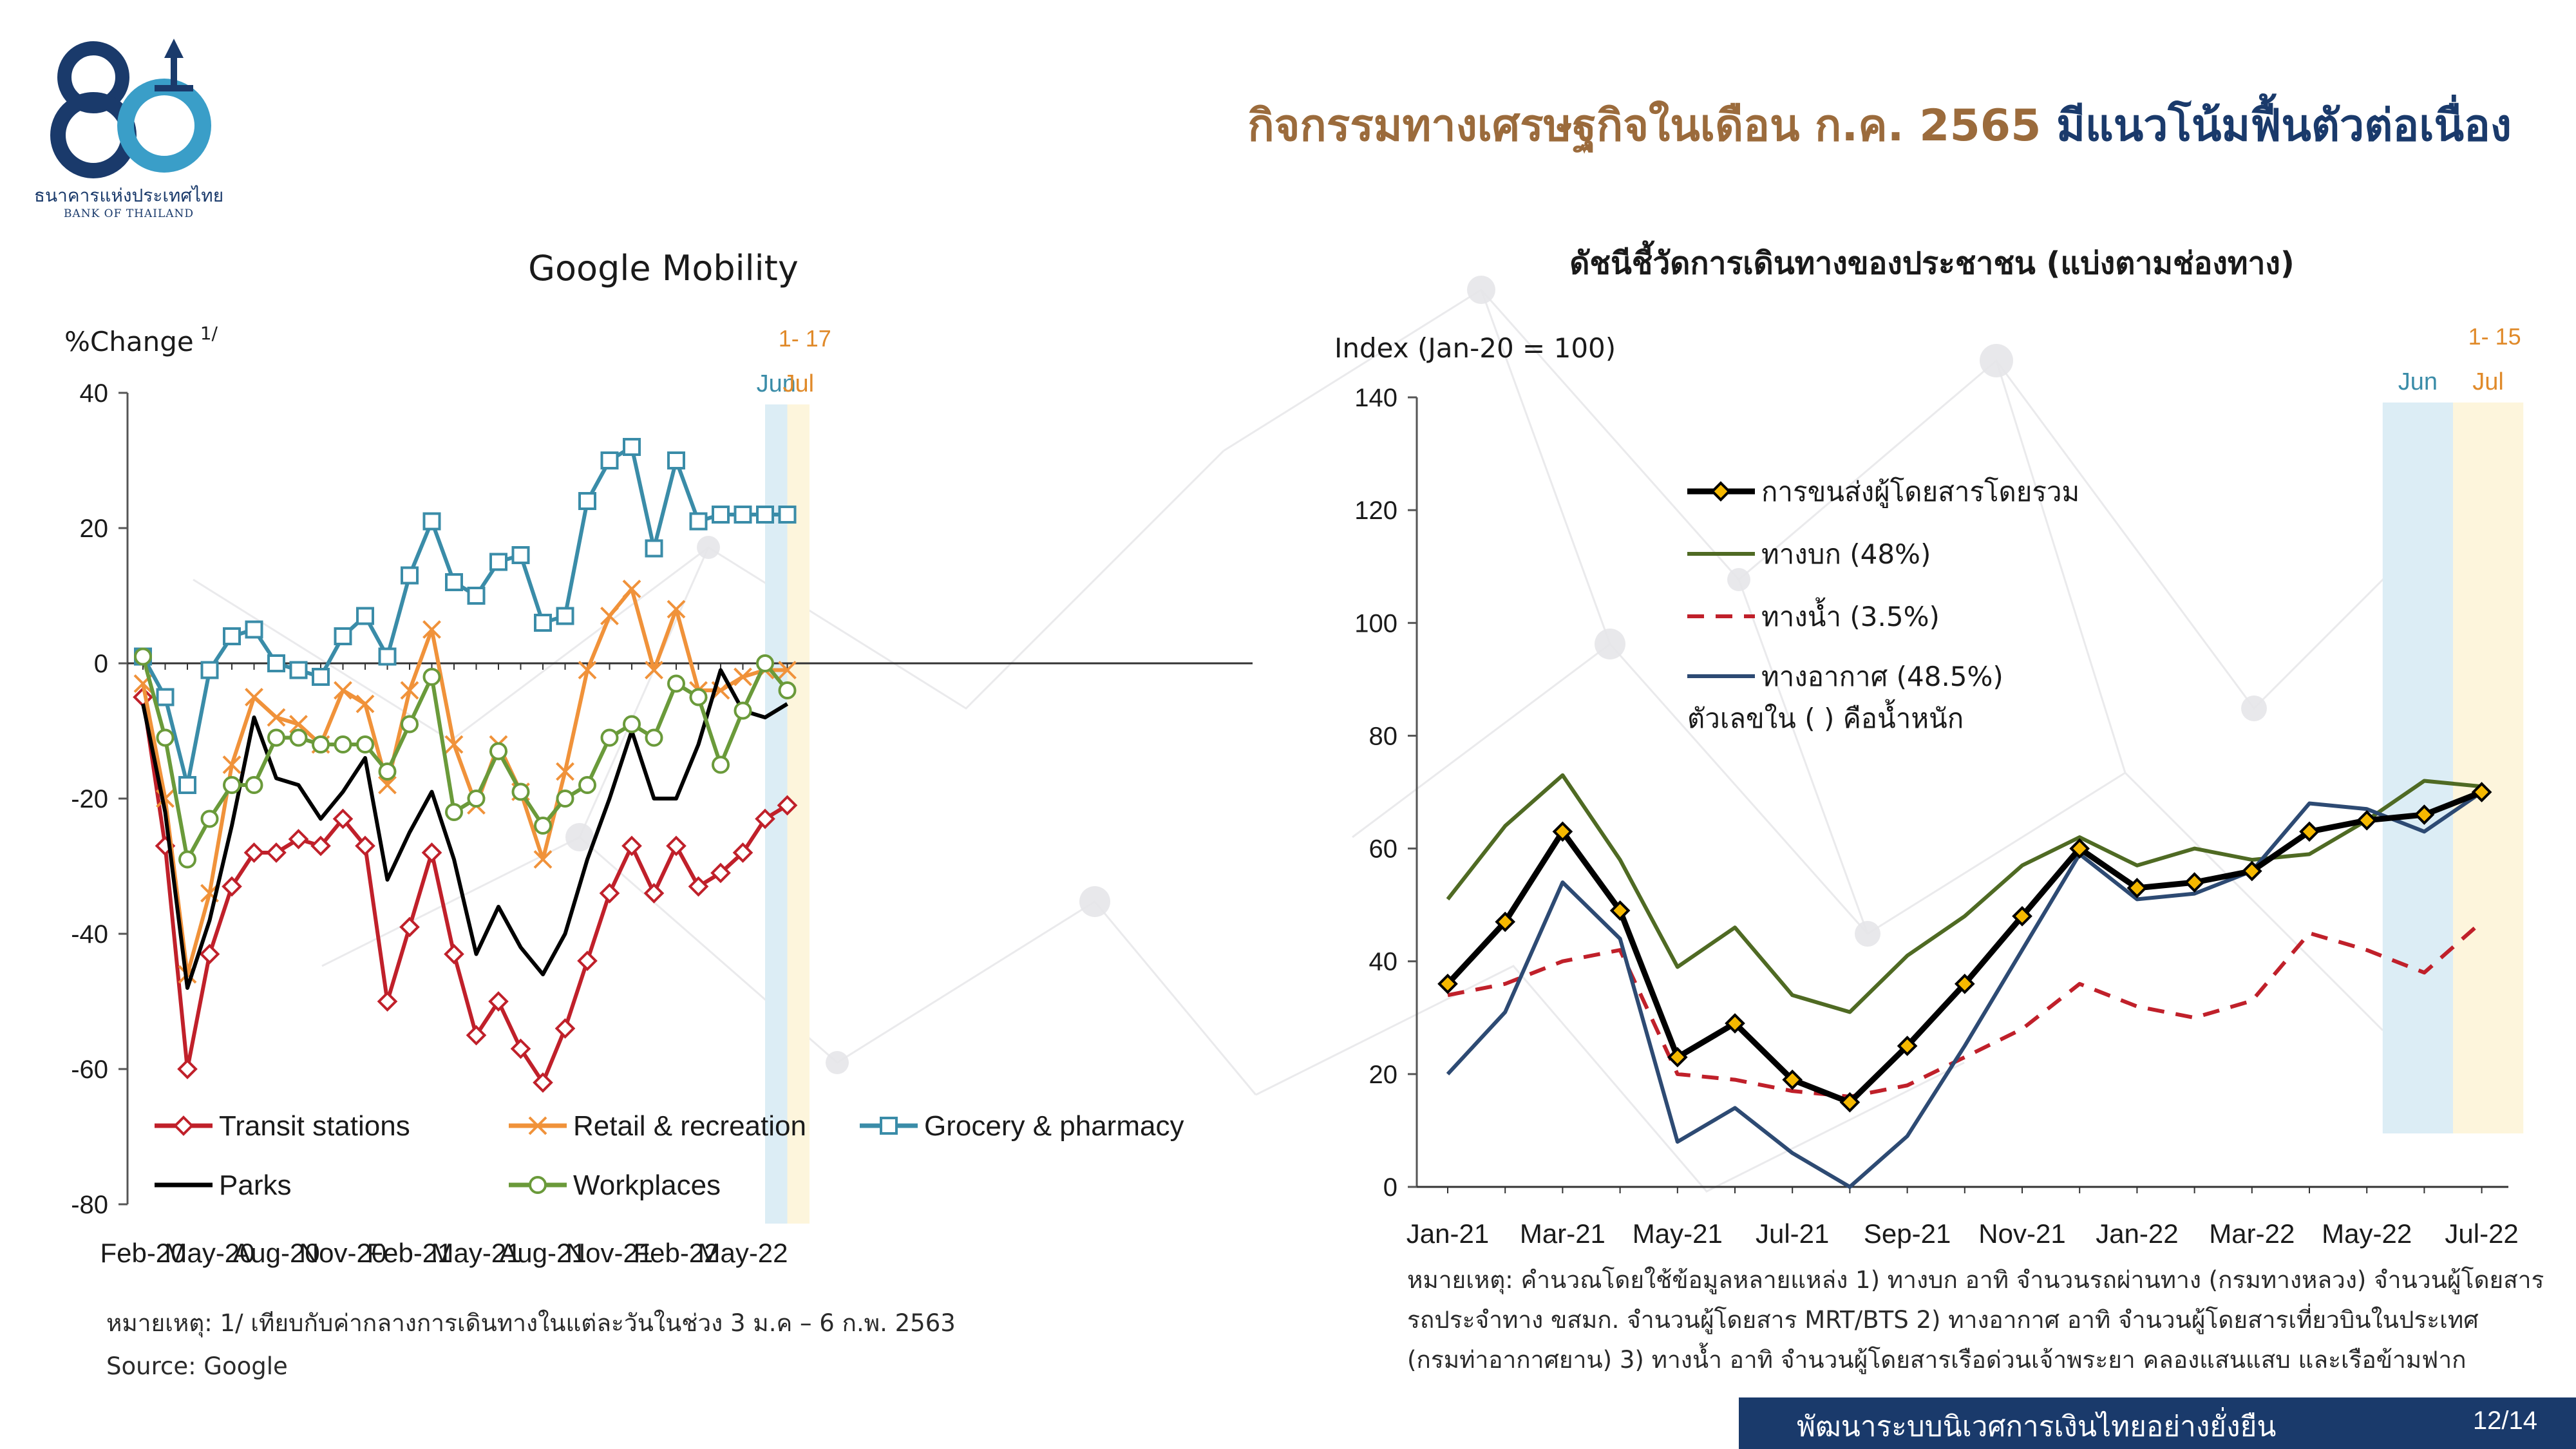 The image size is (2576, 1449). Describe the element at coordinates (676, 1253) in the screenshot. I see `x-tick-label: Feb-22` at that location.